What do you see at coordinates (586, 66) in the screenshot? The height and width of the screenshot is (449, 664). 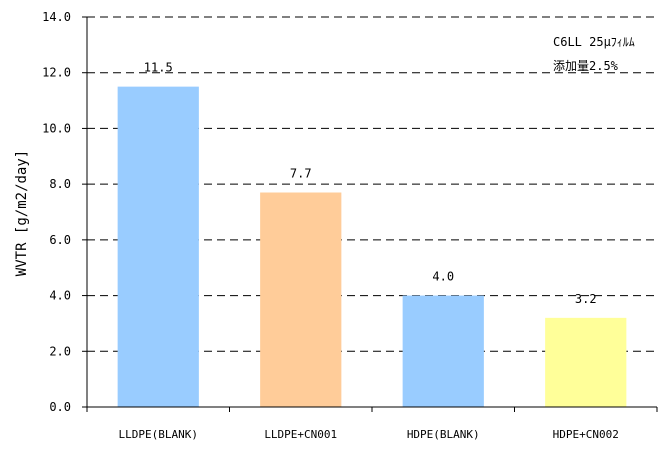 I see `annotation-additive: 添加量2.5%` at bounding box center [586, 66].